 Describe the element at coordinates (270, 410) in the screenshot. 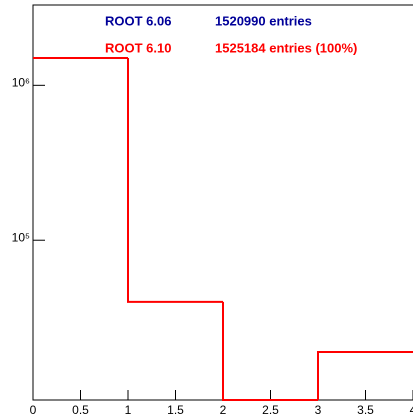

I see `x-tick-label: 2.5` at that location.